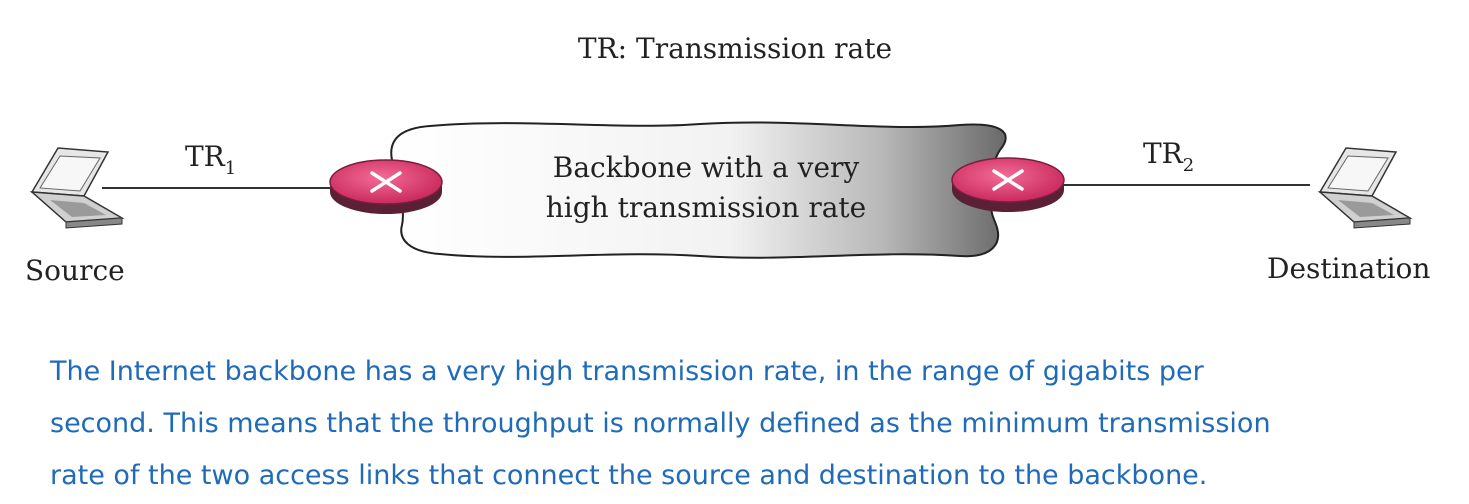  What do you see at coordinates (698, 190) in the screenshot?
I see `backbone-cloud` at bounding box center [698, 190].